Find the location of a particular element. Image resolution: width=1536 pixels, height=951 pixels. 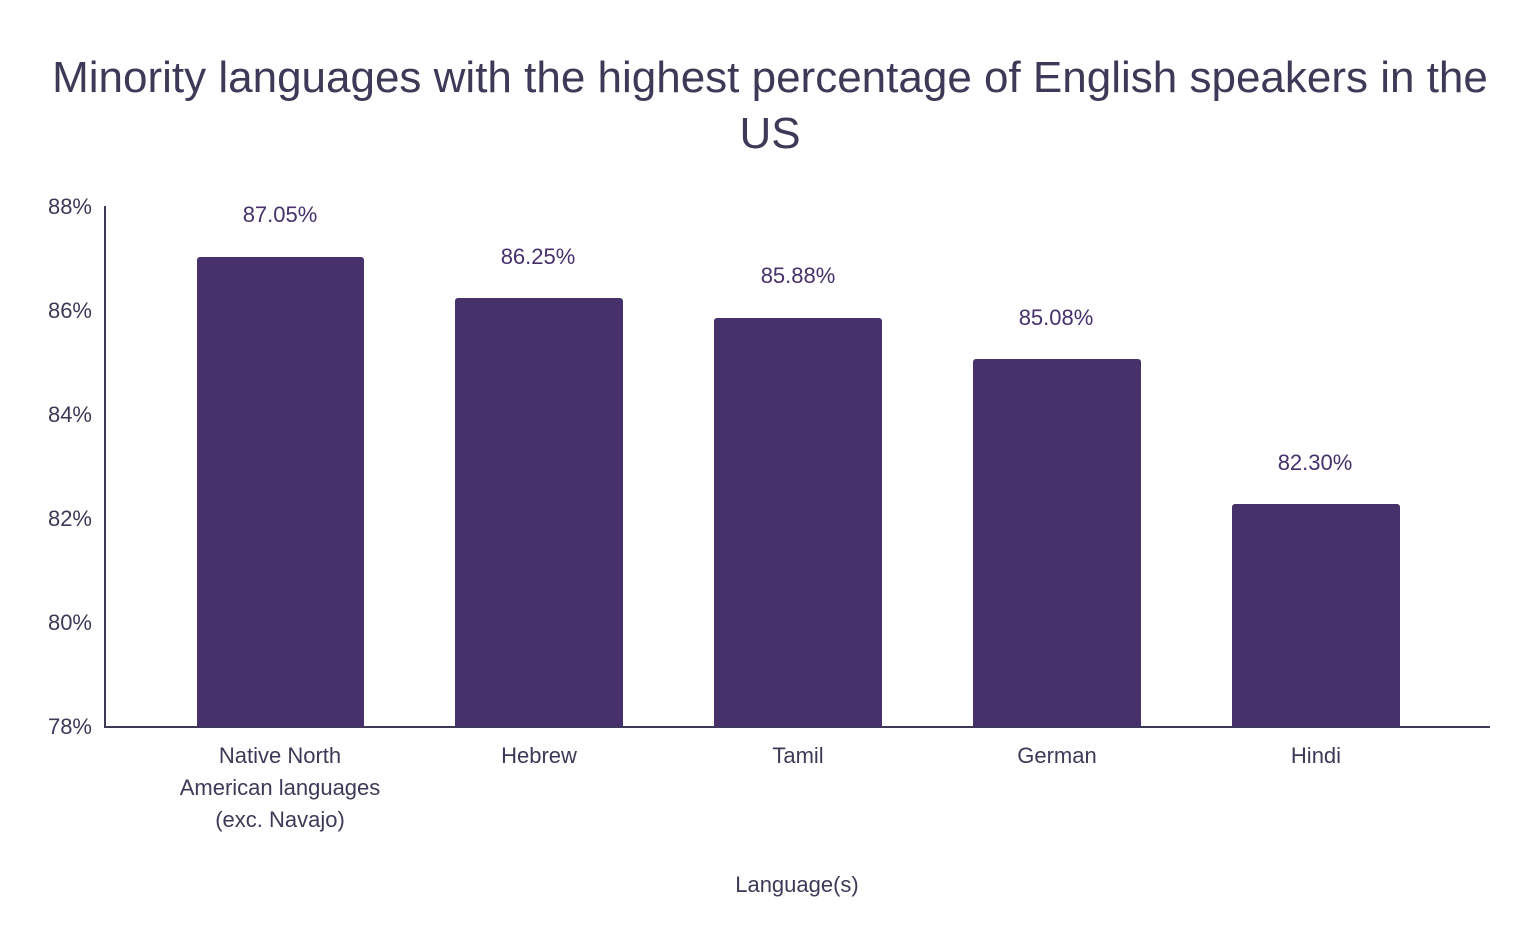

y-tick-84: 84% is located at coordinates (69, 414).